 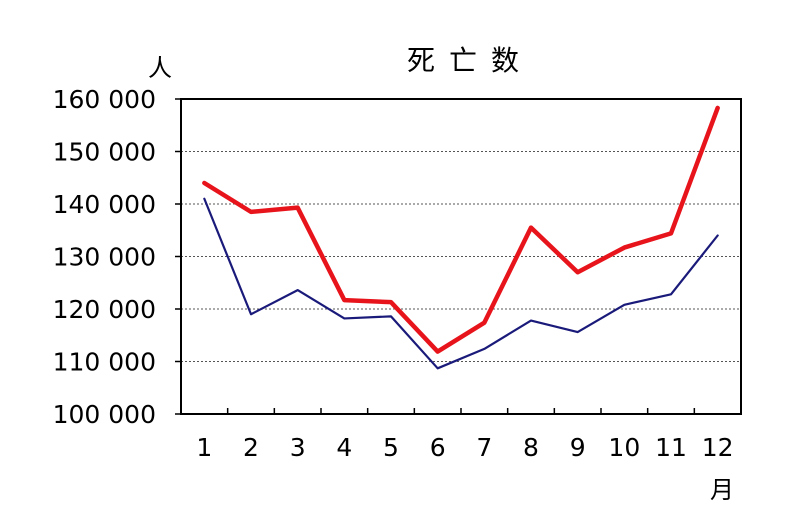 What do you see at coordinates (204, 447) in the screenshot?
I see `x-tick-label: 1` at bounding box center [204, 447].